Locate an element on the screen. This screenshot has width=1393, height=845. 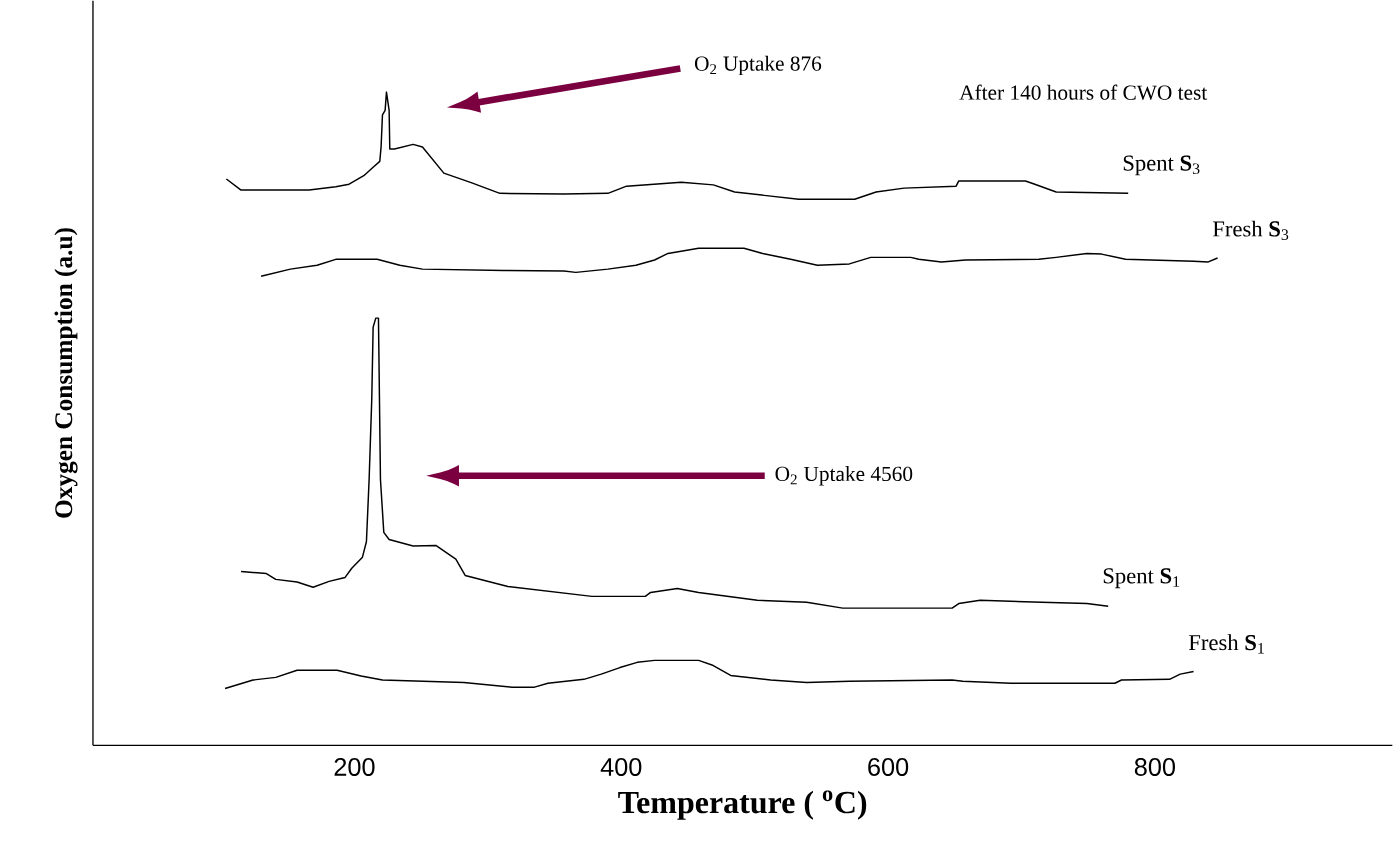
series-label: Fresh S$_{3}$ is located at coordinates (1250, 230).